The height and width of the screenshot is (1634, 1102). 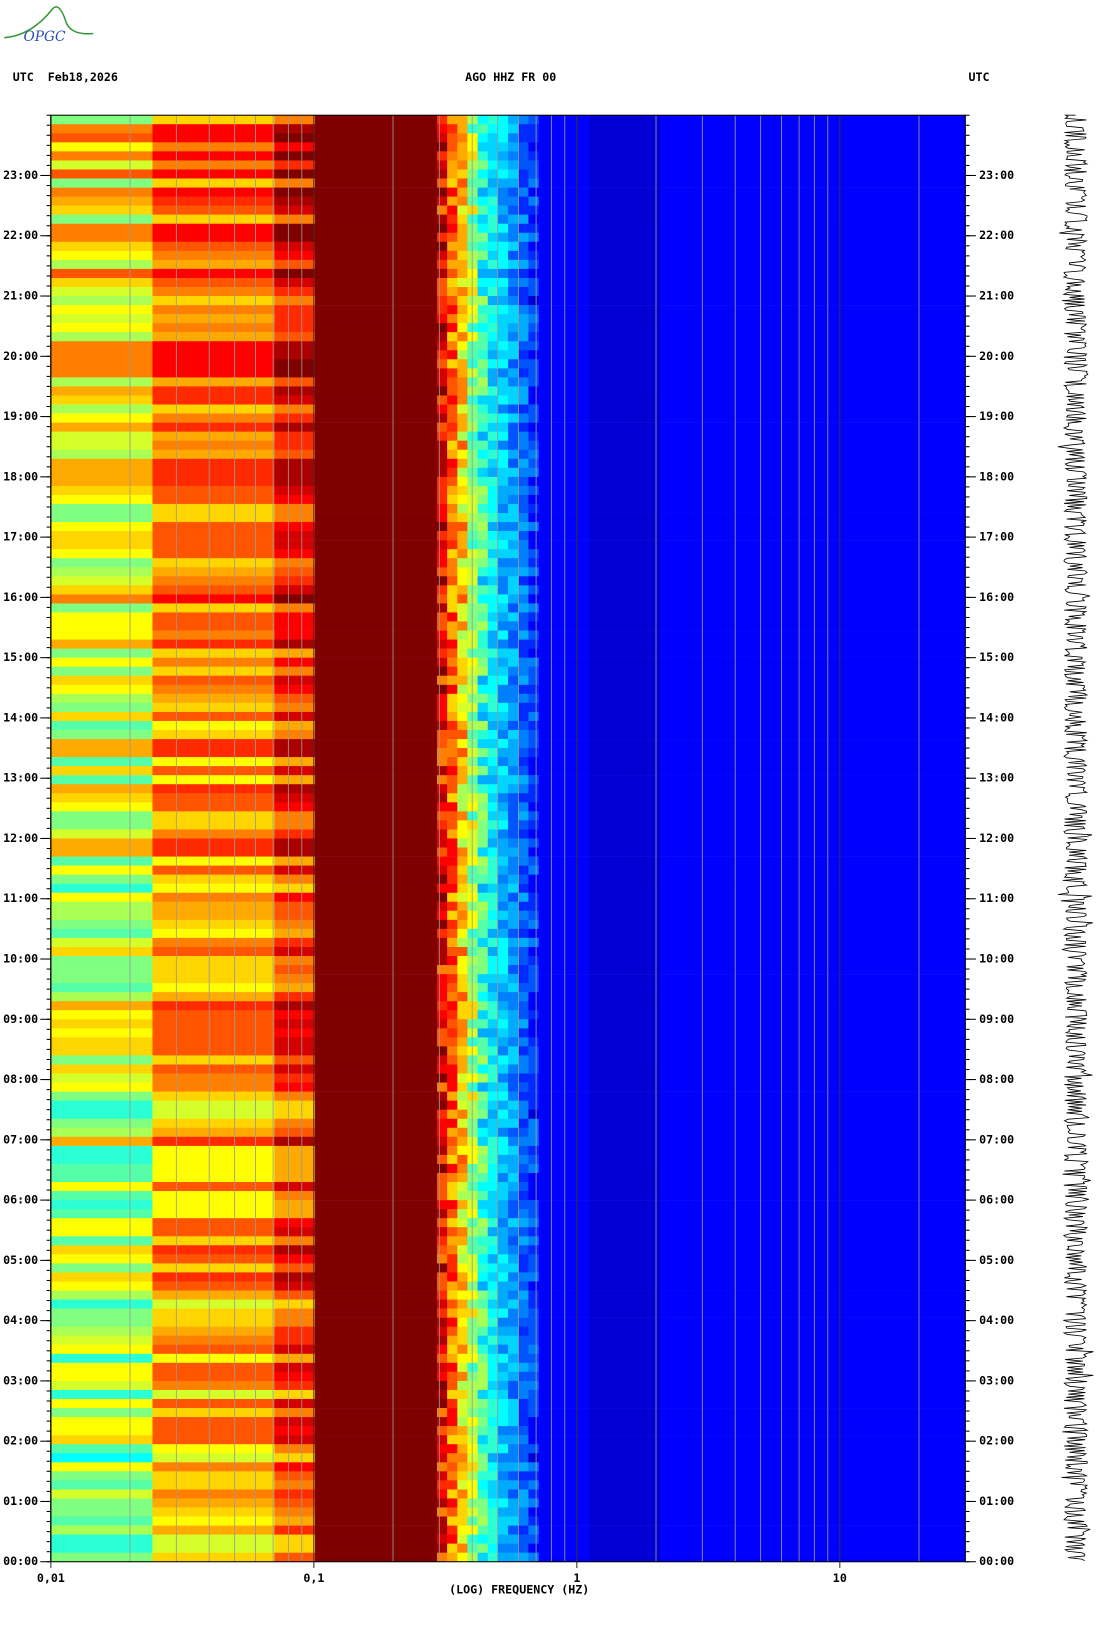 What do you see at coordinates (996, 1380) in the screenshot?
I see `y-tick-label-right: 03:00` at bounding box center [996, 1380].